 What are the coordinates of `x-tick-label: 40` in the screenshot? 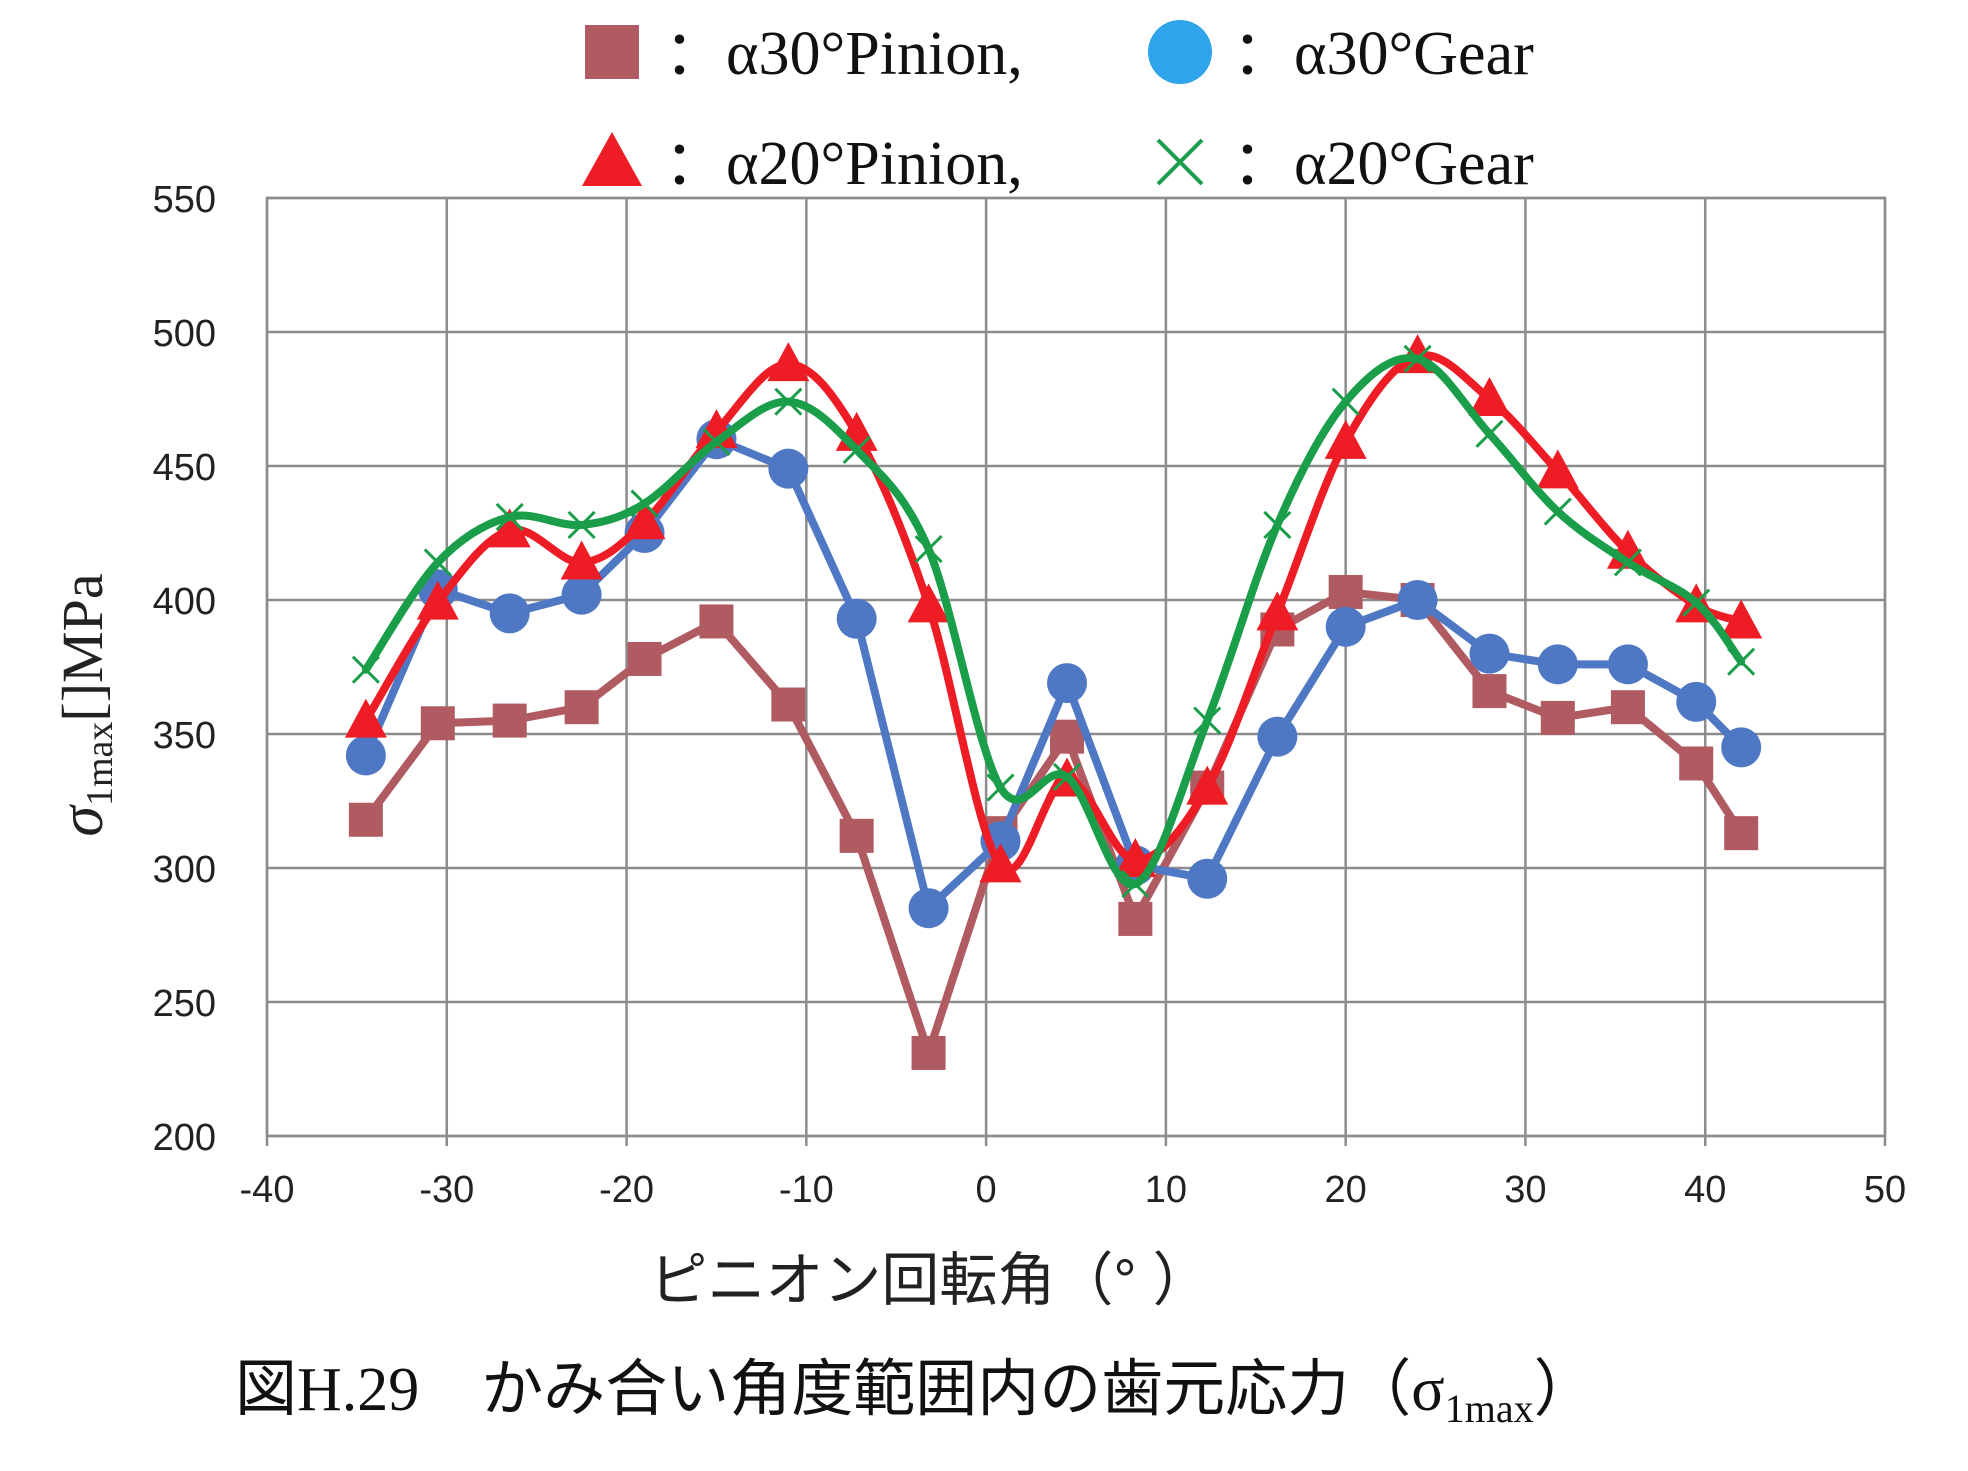 It's located at (1705, 1190).